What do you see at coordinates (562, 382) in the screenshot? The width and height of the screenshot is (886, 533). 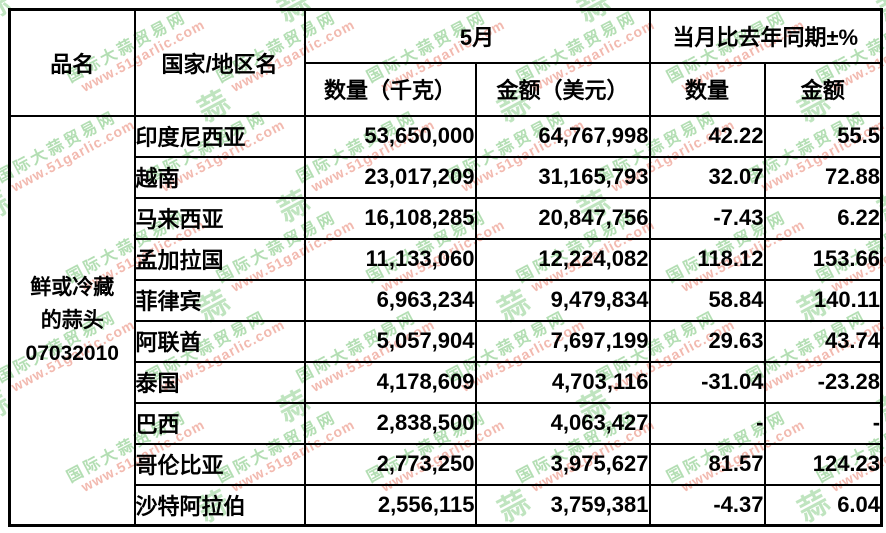 I see `amount-cell: 4,703,116` at bounding box center [562, 382].